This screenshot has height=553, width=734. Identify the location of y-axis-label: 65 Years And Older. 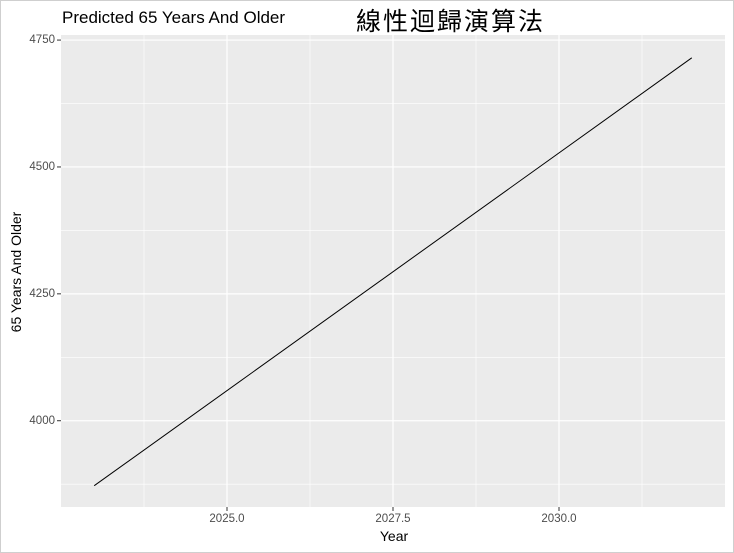
(16, 272).